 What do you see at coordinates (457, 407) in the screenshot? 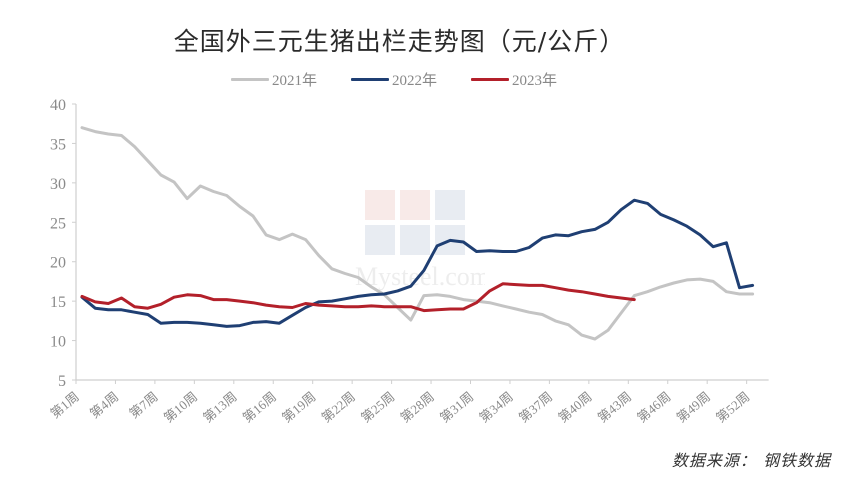
I see `x-tick-label: 第31周` at bounding box center [457, 407].